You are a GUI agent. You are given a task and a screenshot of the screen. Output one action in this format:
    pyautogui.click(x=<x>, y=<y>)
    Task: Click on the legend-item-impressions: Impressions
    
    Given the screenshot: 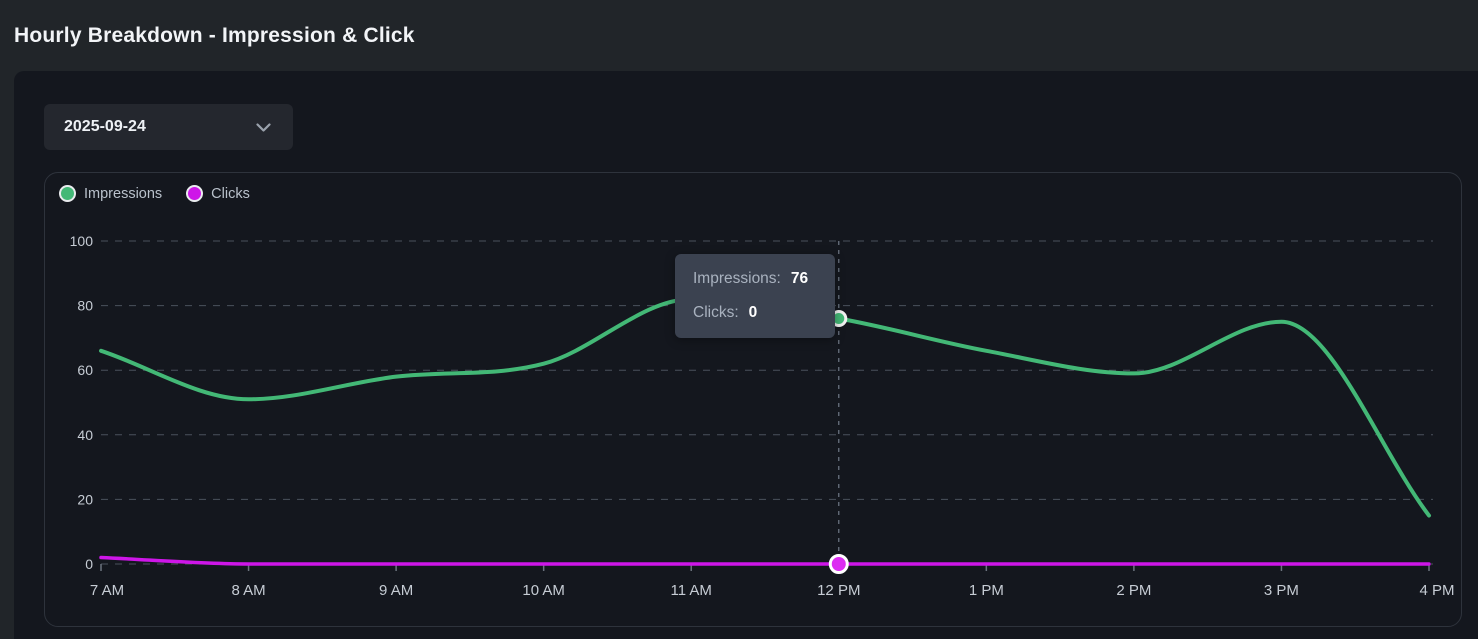 What is the action you would take?
    pyautogui.click(x=110, y=193)
    